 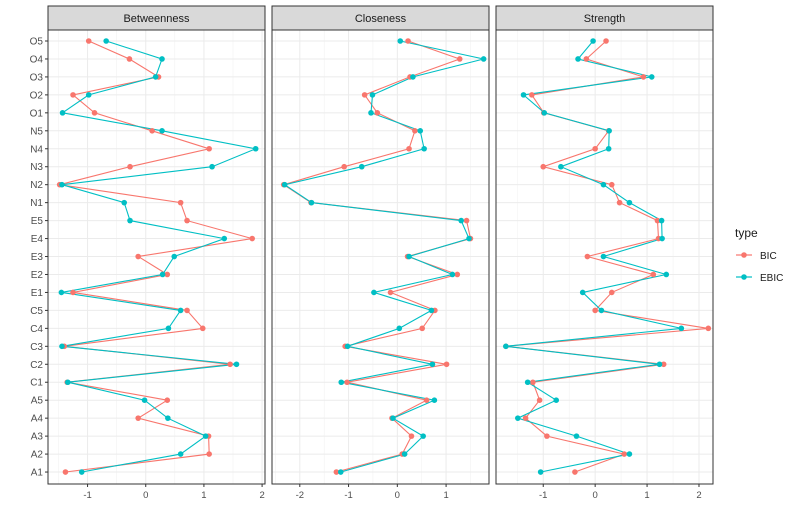 I want to click on facet-title: Betweenness, so click(x=156, y=19).